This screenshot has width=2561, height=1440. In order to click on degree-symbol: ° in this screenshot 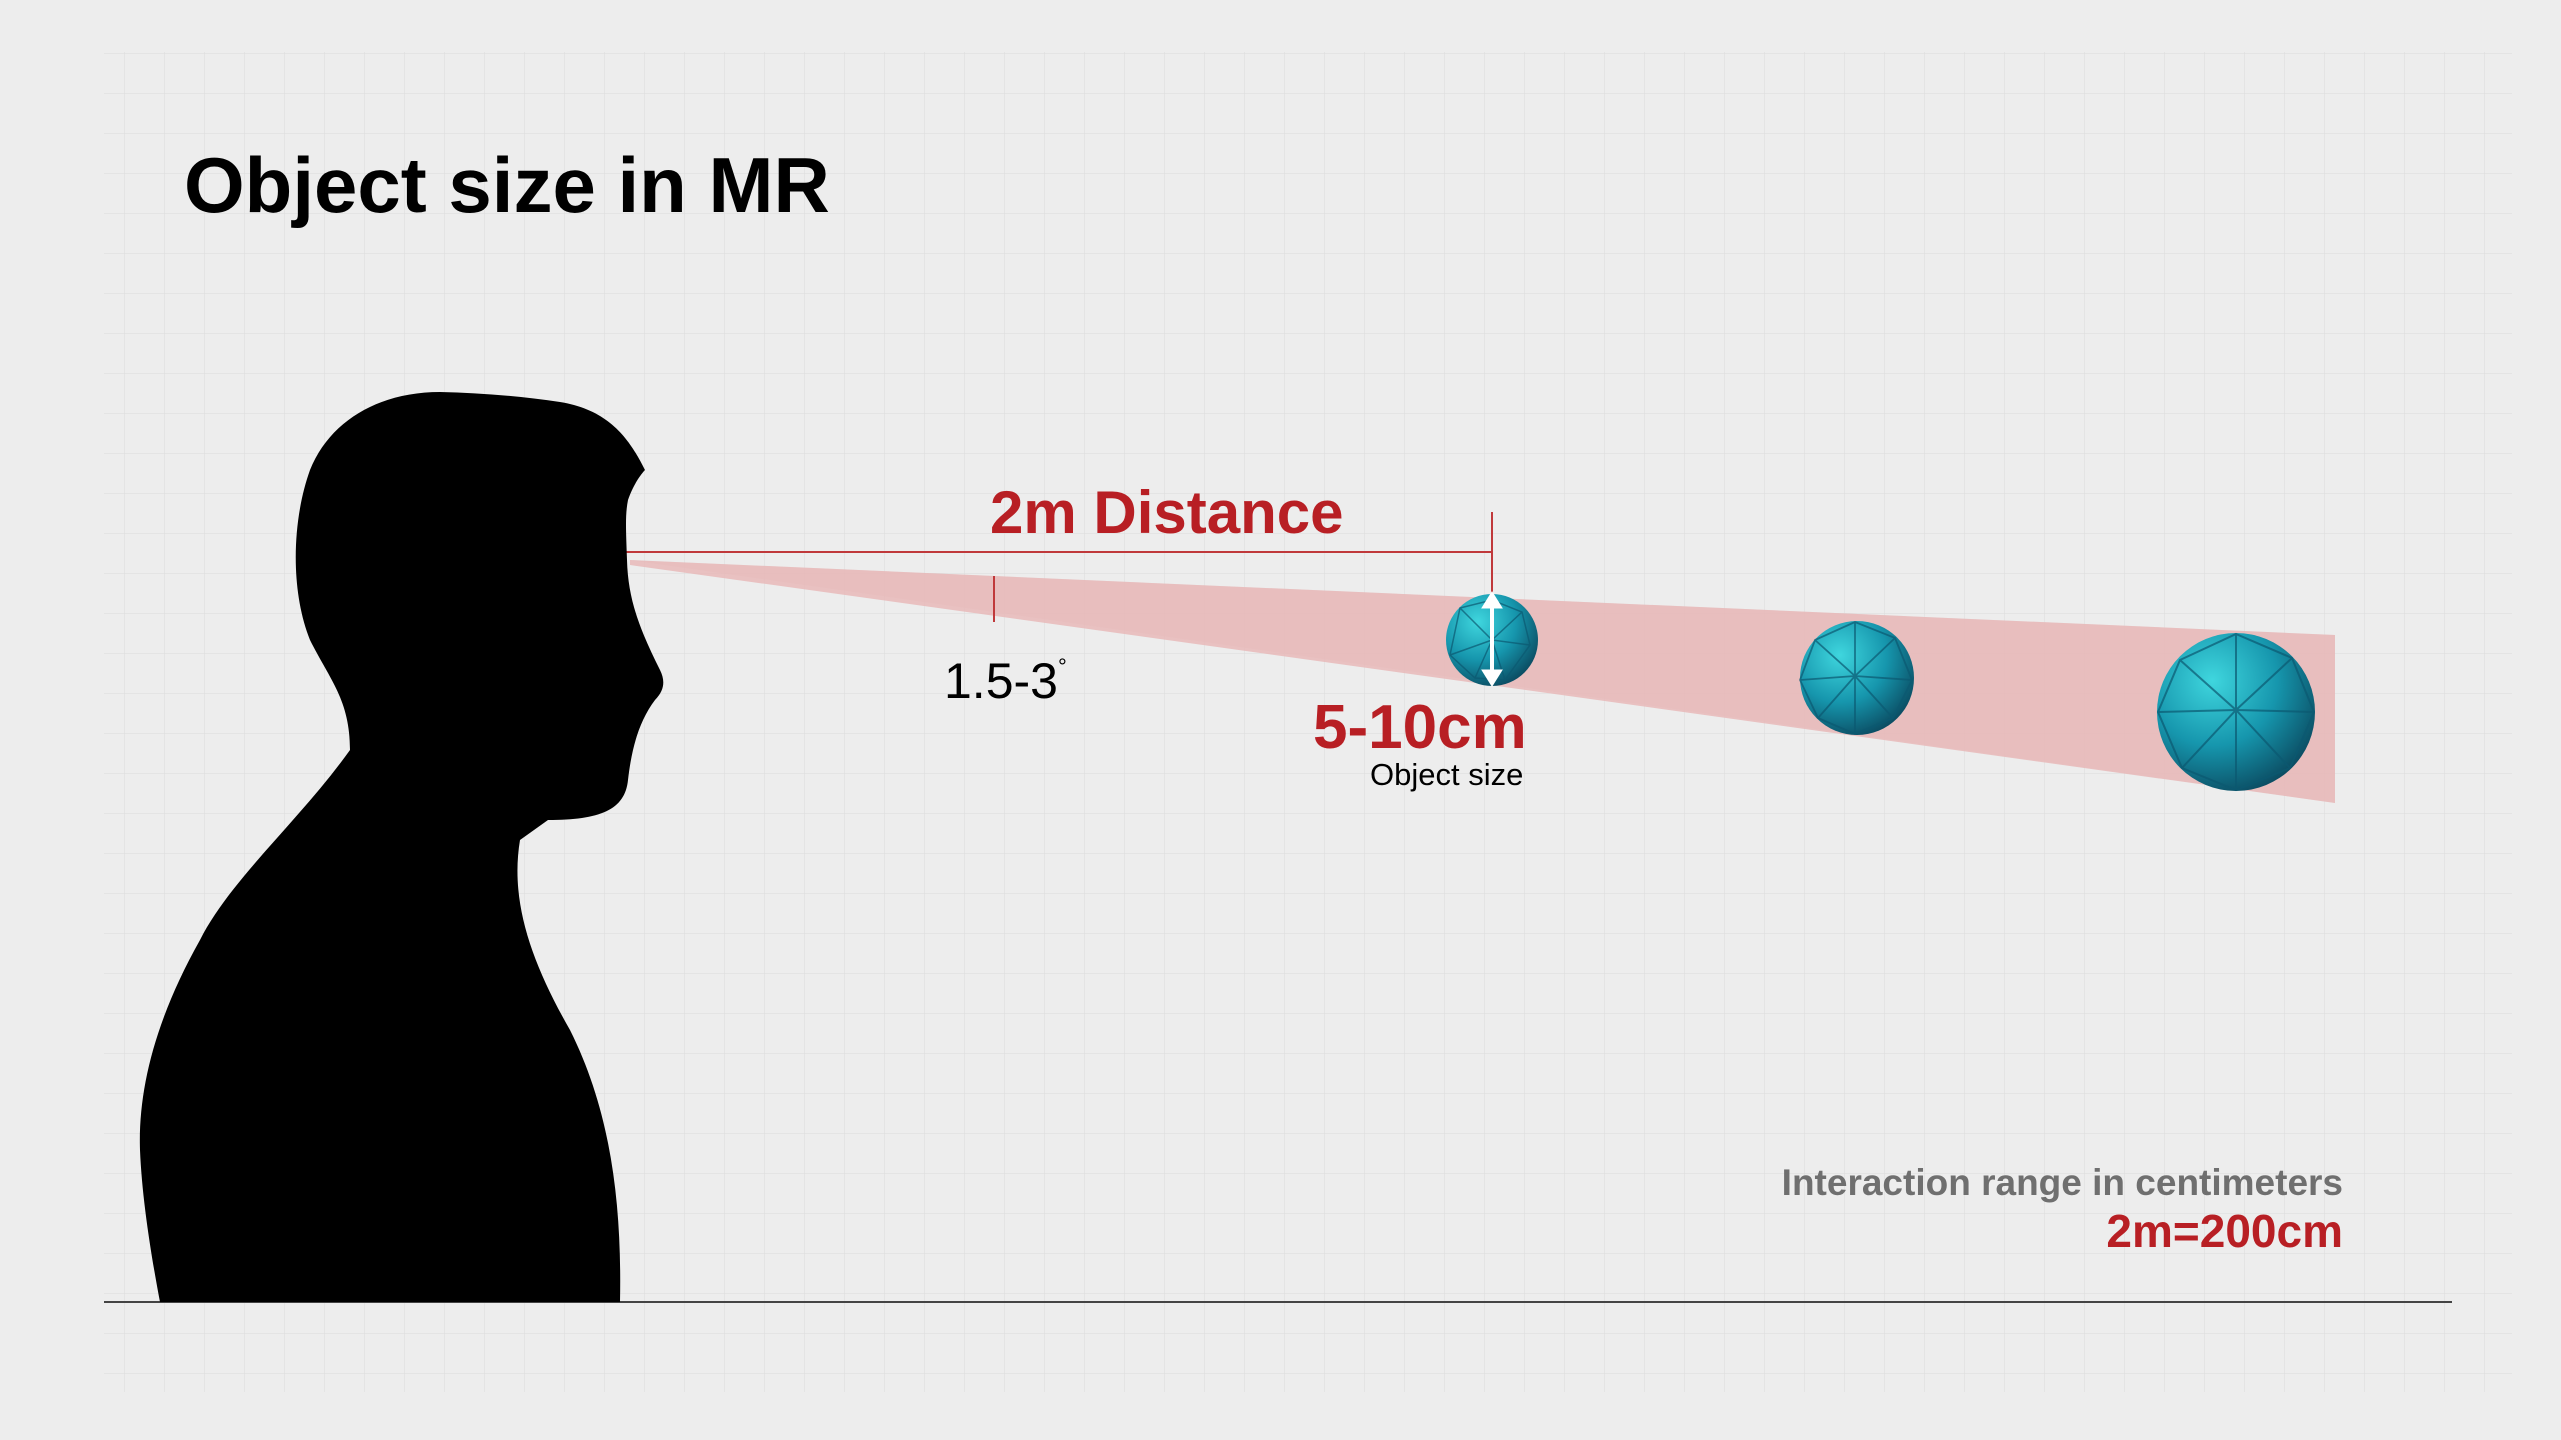, I will do `click(1062, 666)`.